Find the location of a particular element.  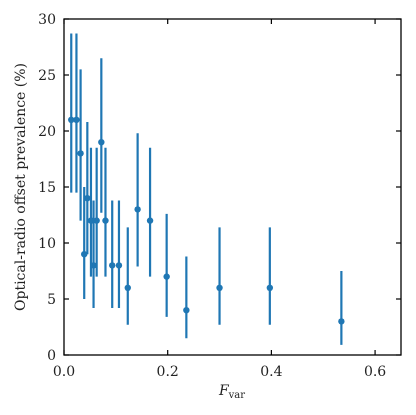

y-tick-label: 25 is located at coordinates (47, 76).